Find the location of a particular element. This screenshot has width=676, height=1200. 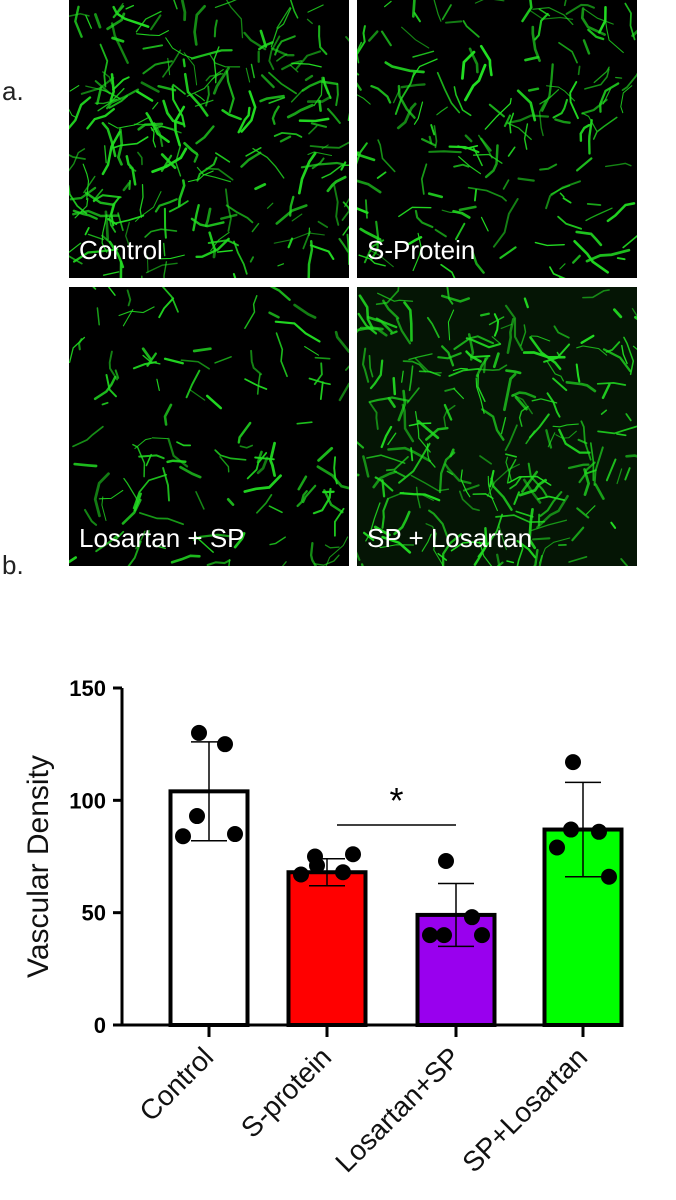

x-tick-label: Losartan+SP is located at coordinates (397, 1109).